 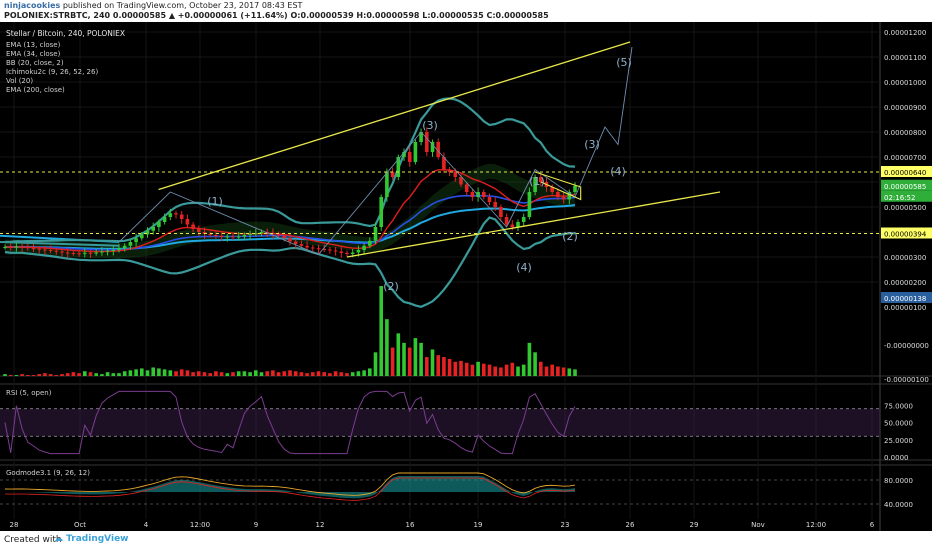 I want to click on y-tick-label: 0.00000500, so click(x=905, y=208).